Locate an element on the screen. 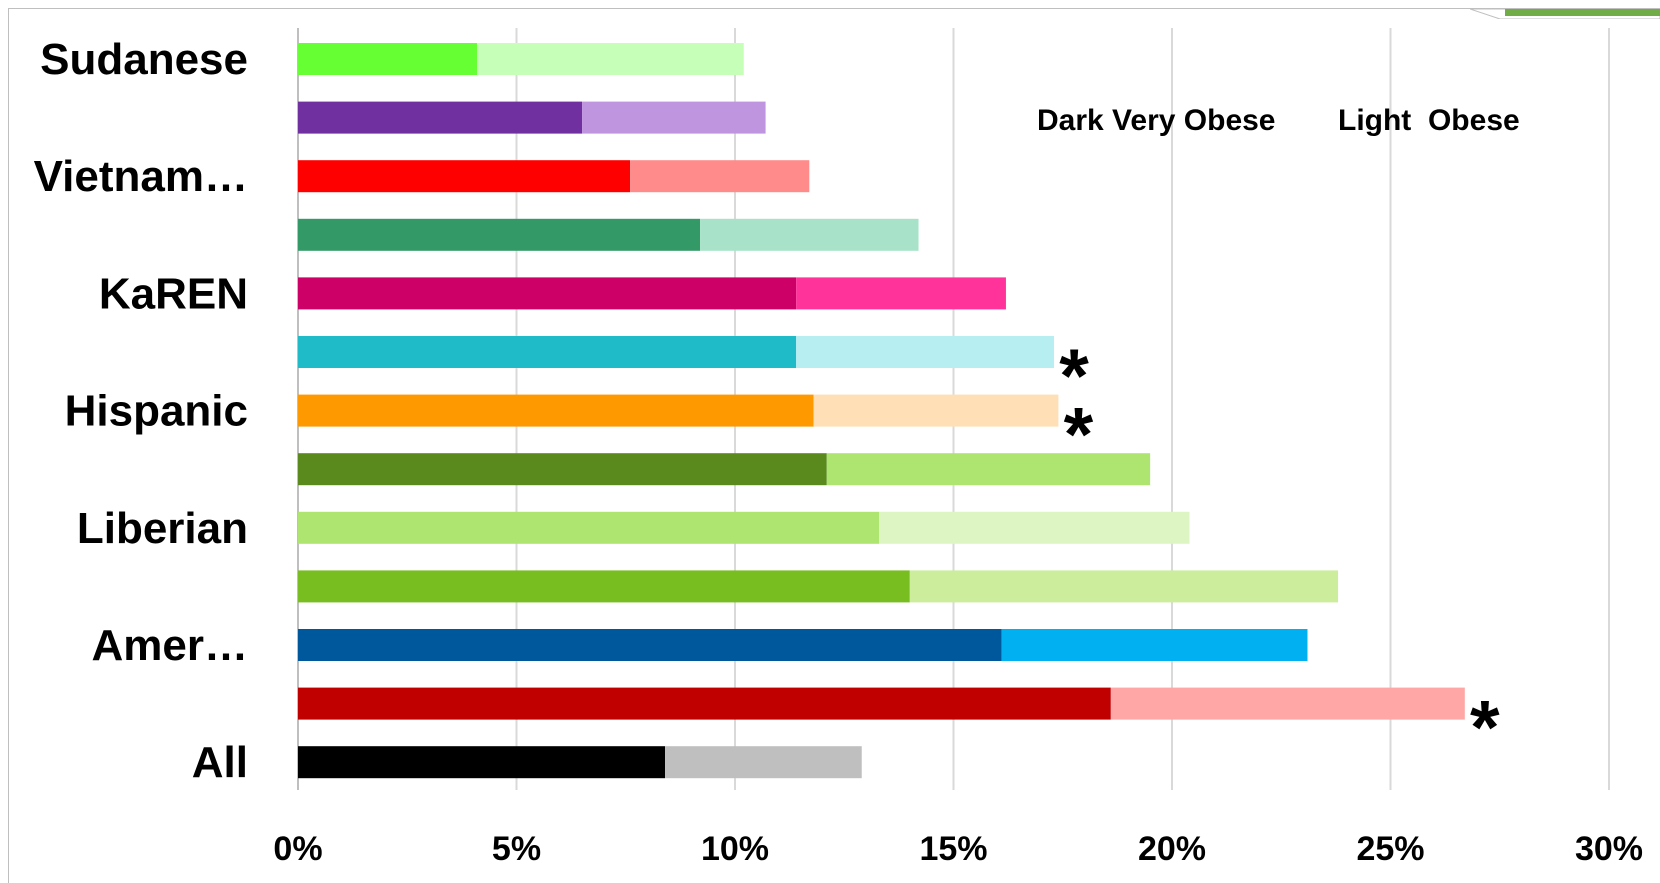 This screenshot has height=883, width=1660. significance-markers: *** is located at coordinates (1279, 552).